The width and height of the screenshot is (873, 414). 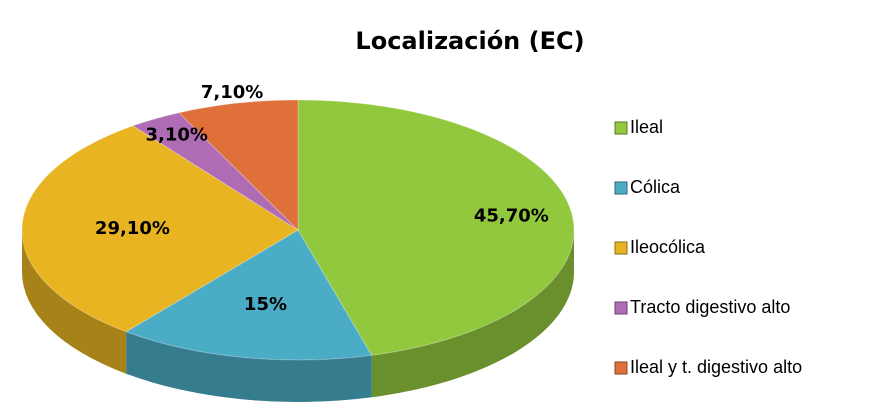 I want to click on data-label: 7,10%, so click(x=232, y=92).